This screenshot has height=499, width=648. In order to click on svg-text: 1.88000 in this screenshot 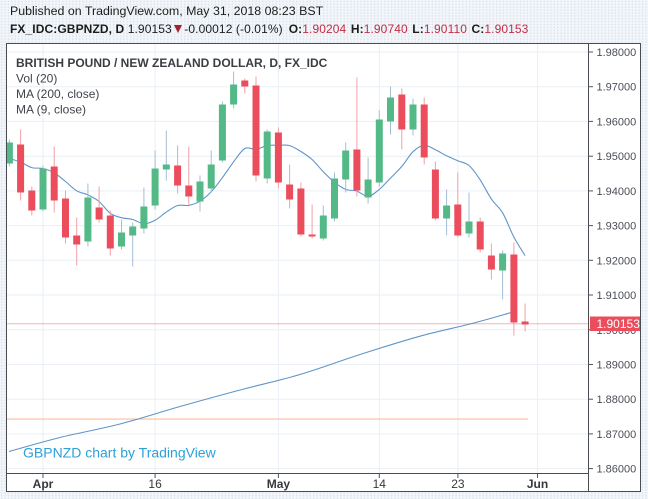, I will do `click(617, 400)`.